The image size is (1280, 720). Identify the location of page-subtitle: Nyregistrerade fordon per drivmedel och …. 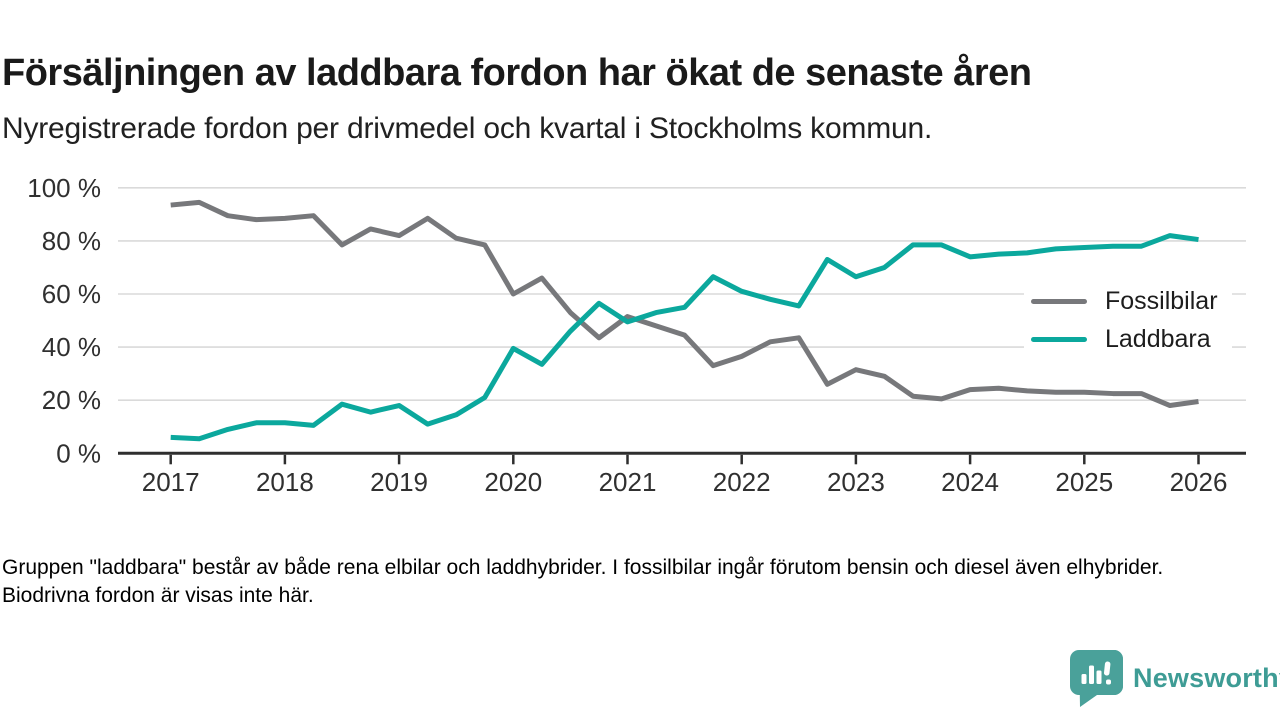
(467, 128).